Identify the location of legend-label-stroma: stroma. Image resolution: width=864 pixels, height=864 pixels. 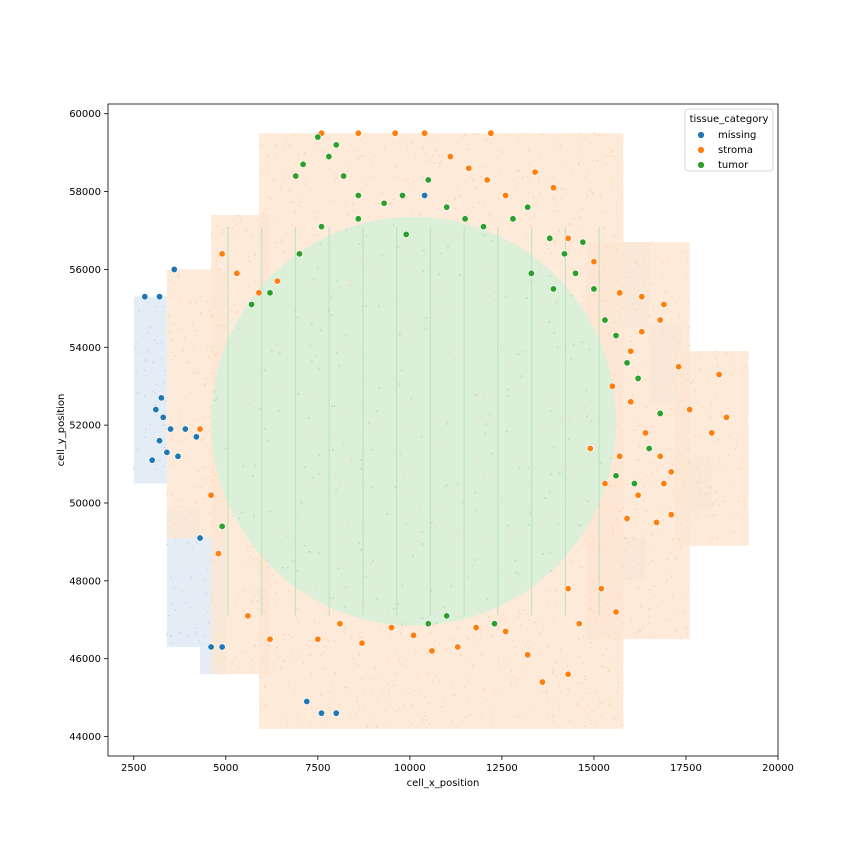
(735, 150).